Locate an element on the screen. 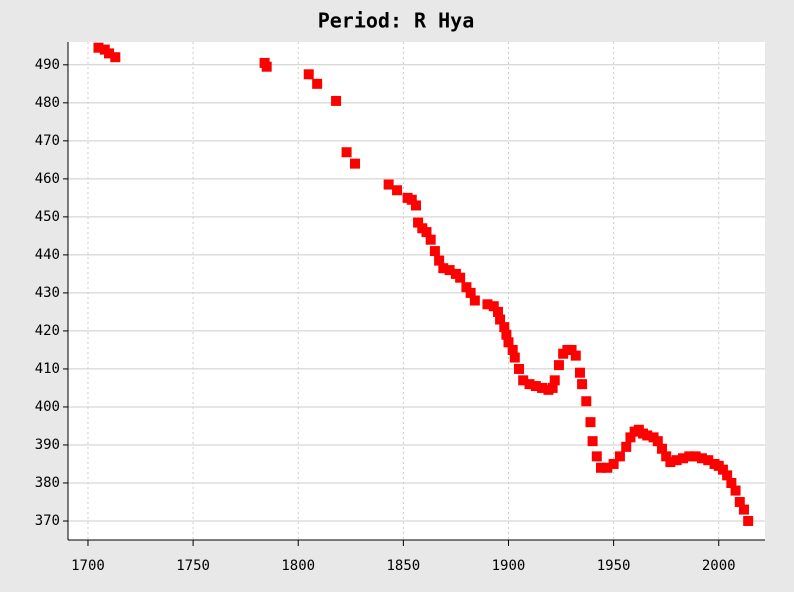 This screenshot has width=794, height=592. y-tick-label: 490 is located at coordinates (47, 65).